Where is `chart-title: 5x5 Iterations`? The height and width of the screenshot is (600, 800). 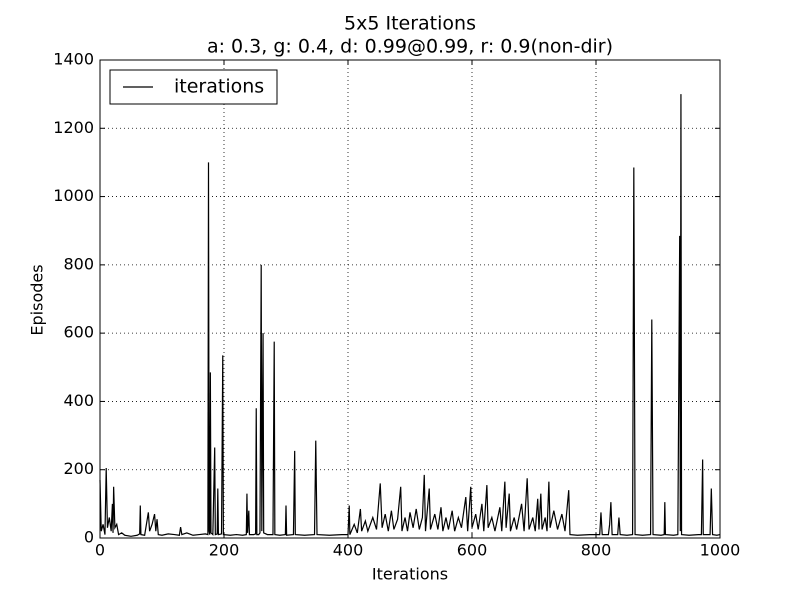
chart-title: 5x5 Iterations is located at coordinates (410, 24).